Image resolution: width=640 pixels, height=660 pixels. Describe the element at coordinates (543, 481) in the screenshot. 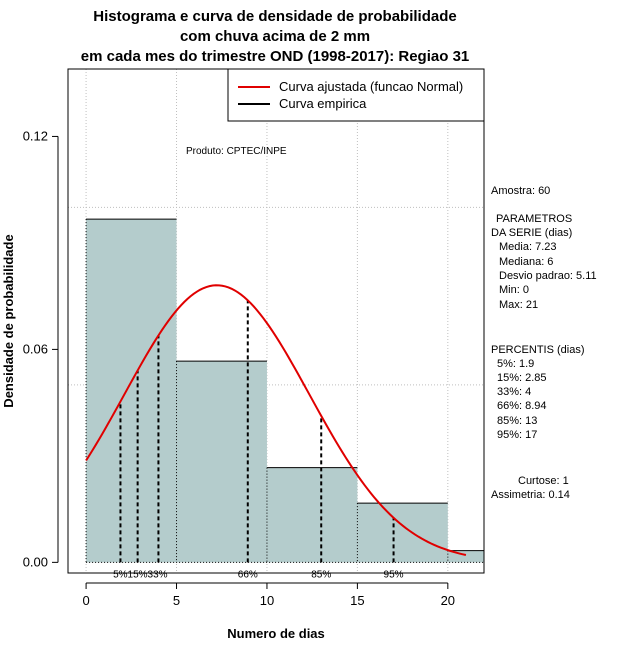

I see `kurtosis: Curtose: 1` at that location.